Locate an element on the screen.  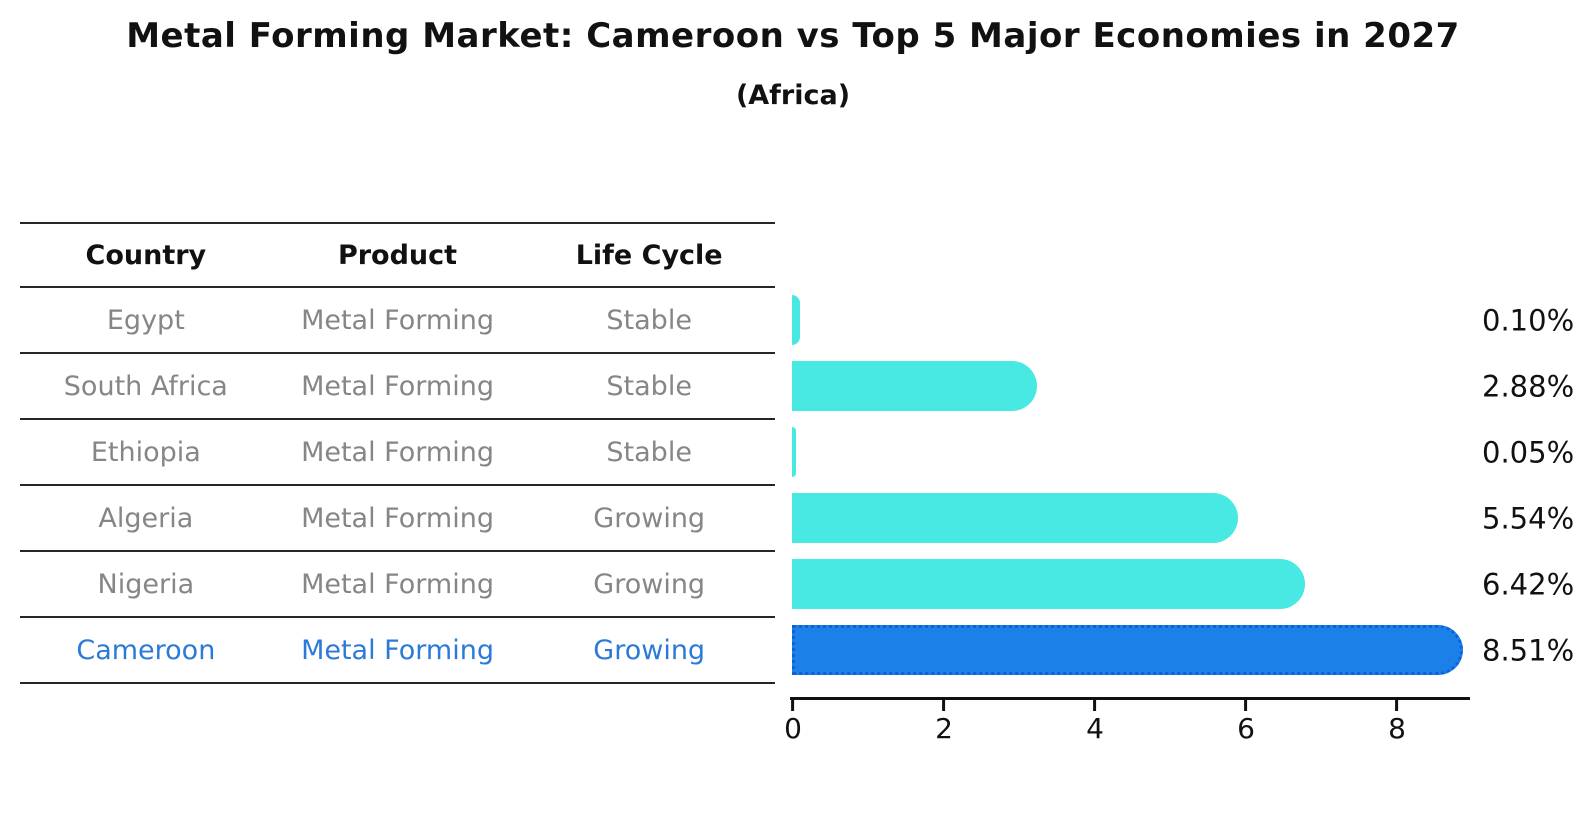
value-label-egypt: 0.10% is located at coordinates (1528, 320).